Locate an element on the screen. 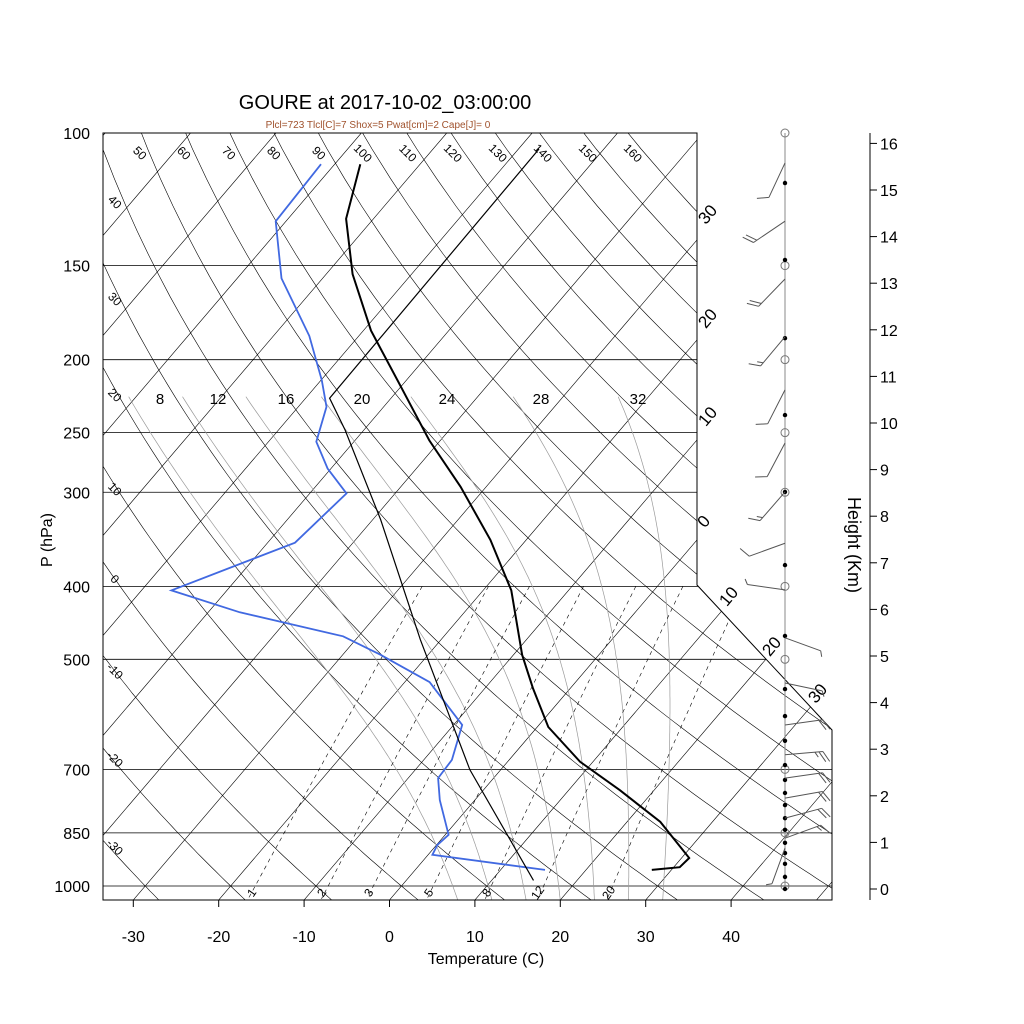  moist-adiabat-label: 20 is located at coordinates (362, 399).